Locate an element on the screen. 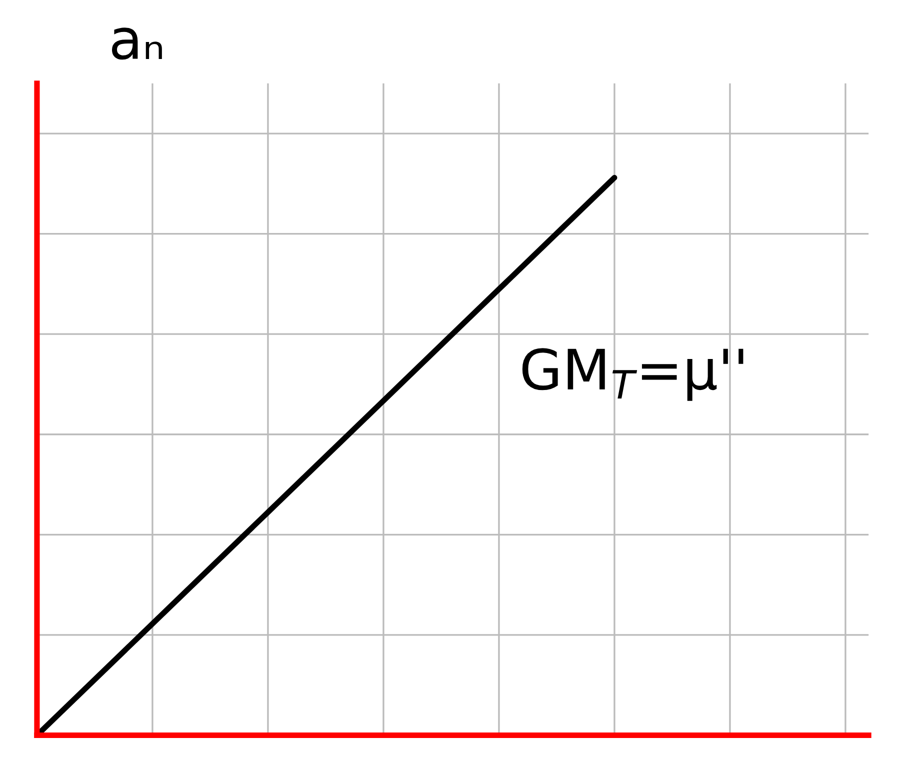 This screenshot has height=758, width=924. y-axis-title: aₙ is located at coordinates (137, 44).